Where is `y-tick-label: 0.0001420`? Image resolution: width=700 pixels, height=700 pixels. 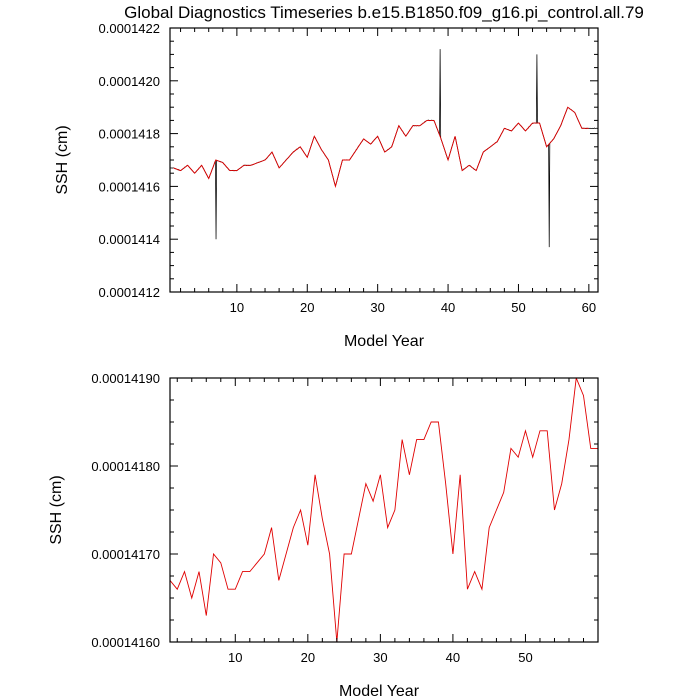
y-tick-label: 0.0001420 is located at coordinates (129, 81).